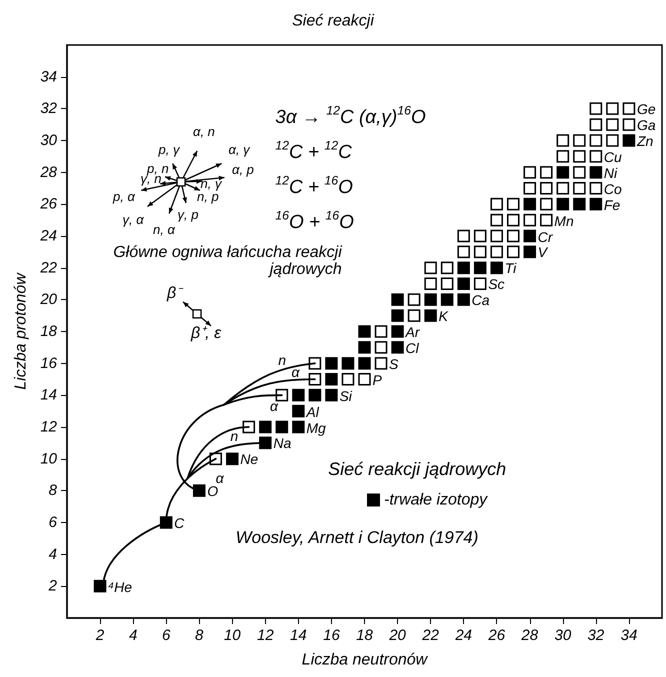  Describe the element at coordinates (233, 635) in the screenshot. I see `x-tick-label: 10` at that location.